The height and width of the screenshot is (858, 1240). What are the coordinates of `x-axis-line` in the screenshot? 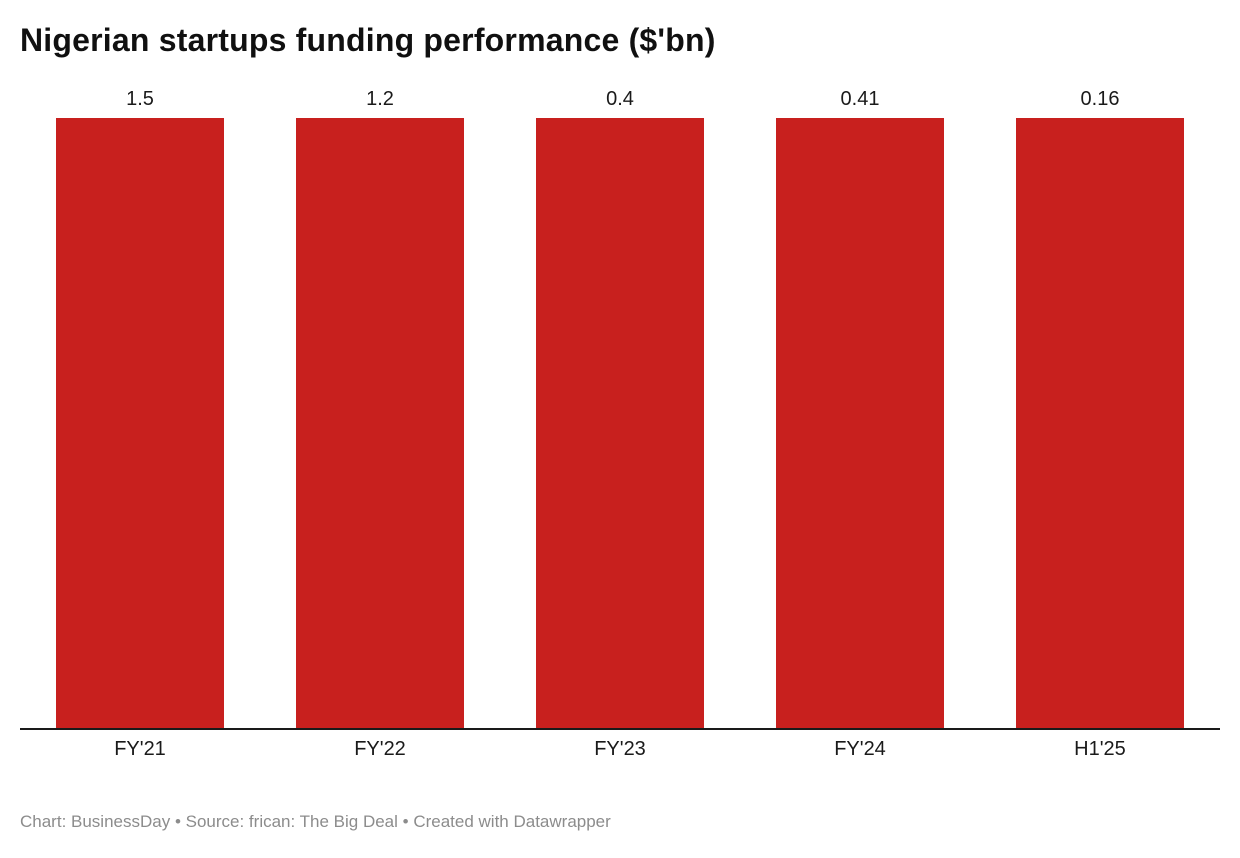 It's located at (620, 729).